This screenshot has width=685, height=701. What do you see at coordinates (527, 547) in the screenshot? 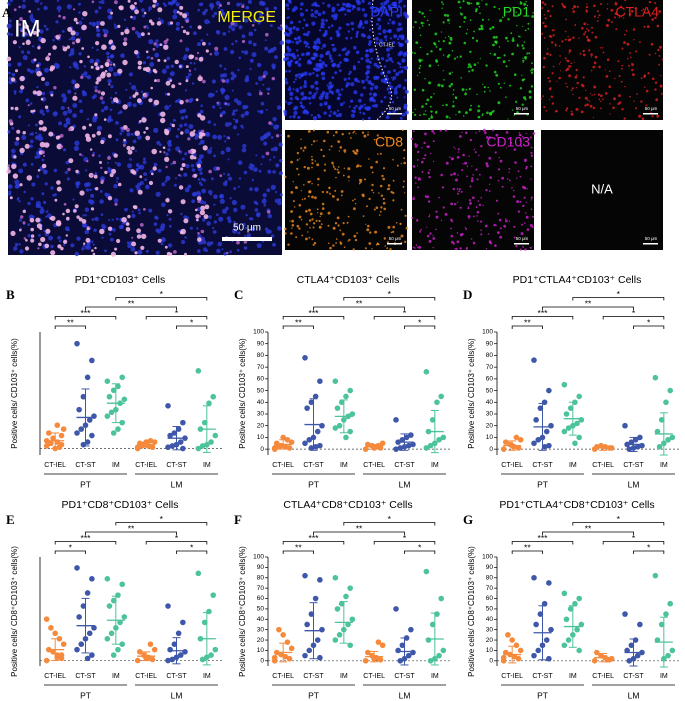
I see `significance-label: **` at bounding box center [527, 547].